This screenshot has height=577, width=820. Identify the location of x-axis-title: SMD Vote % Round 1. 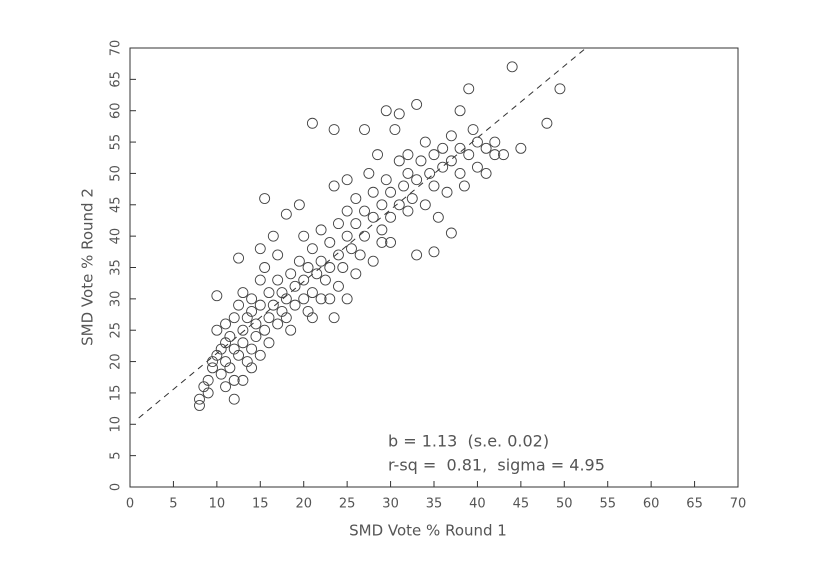
(428, 531).